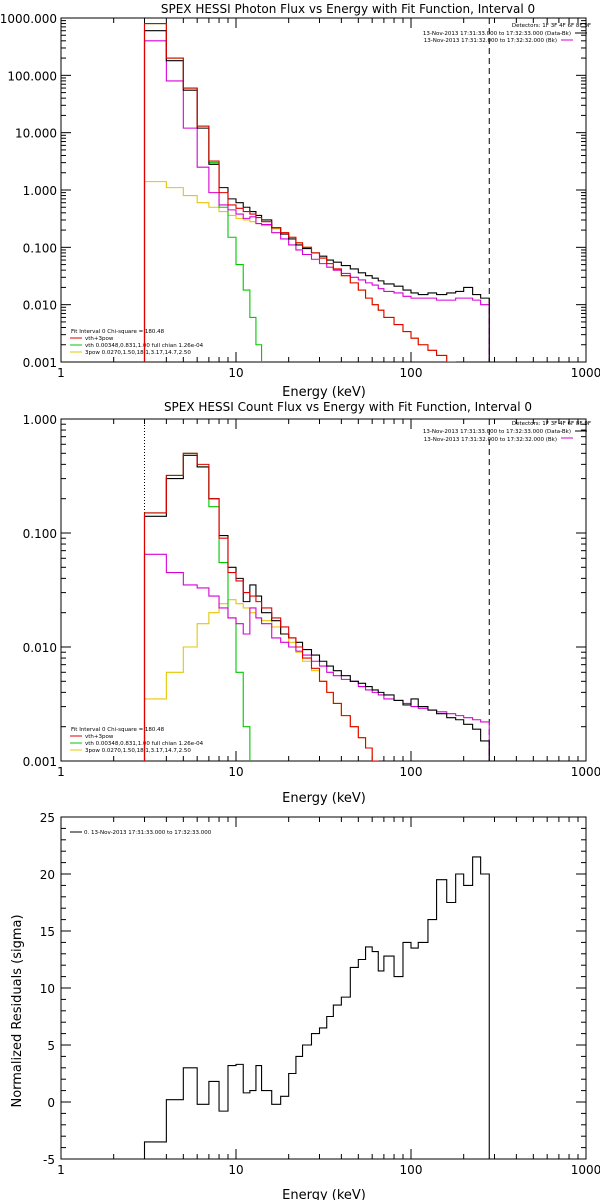  I want to click on photon-flux-xtick-label: 1, so click(61, 373).